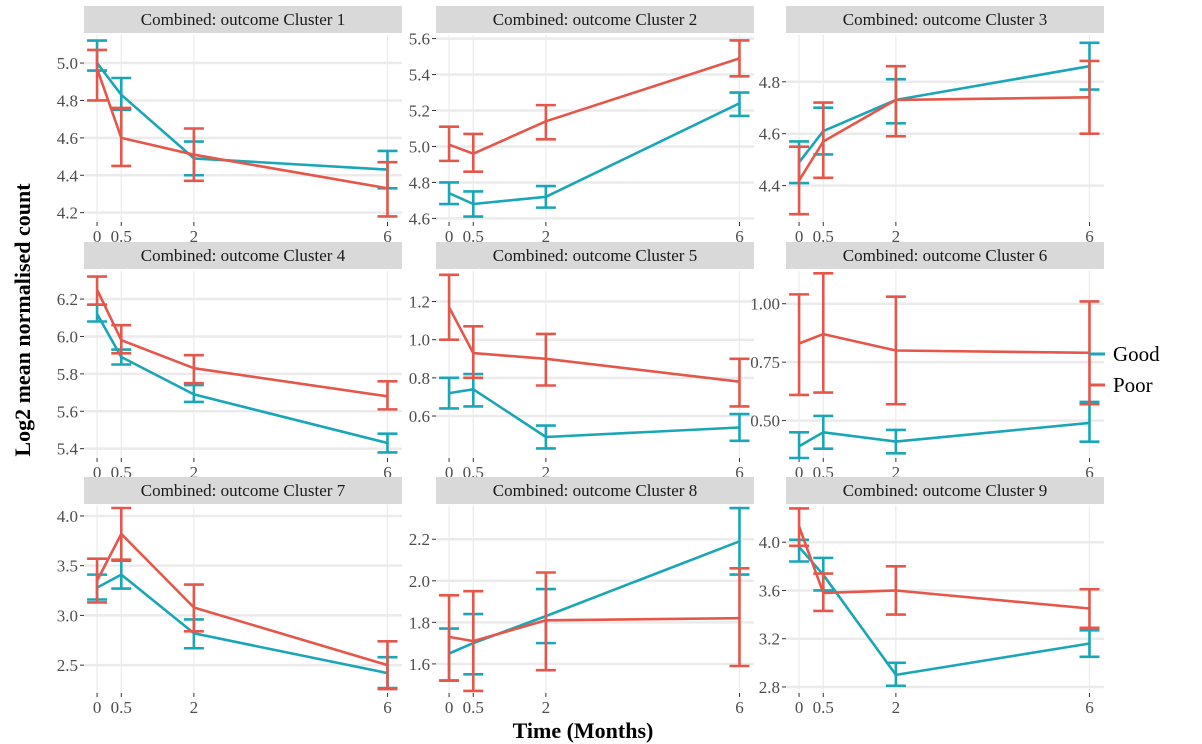  I want to click on y-tick-label: 0.6, so click(419, 416).